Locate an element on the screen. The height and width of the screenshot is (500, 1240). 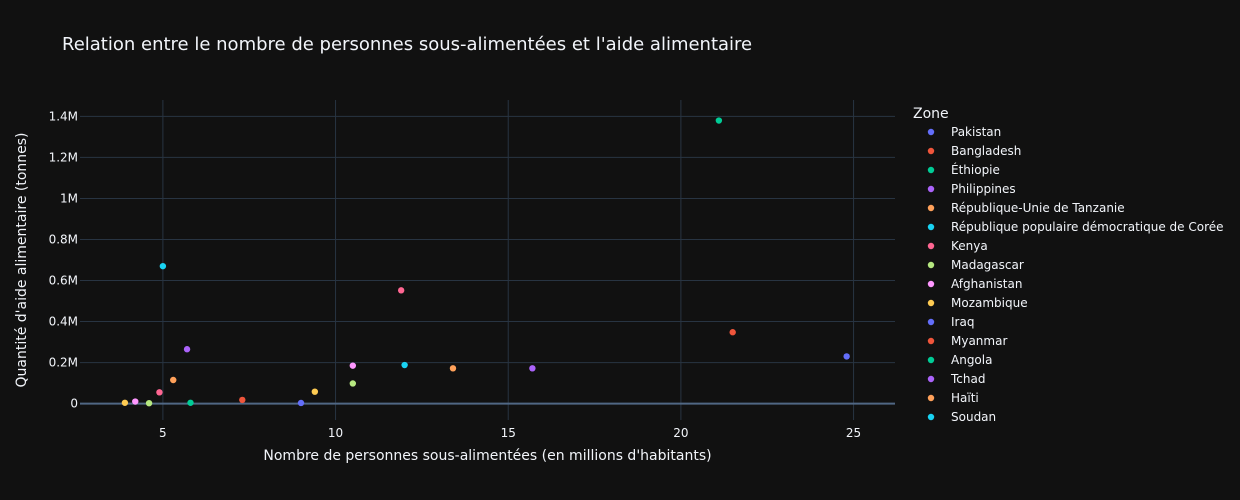
legend-label-14: Haïti is located at coordinates (965, 398).